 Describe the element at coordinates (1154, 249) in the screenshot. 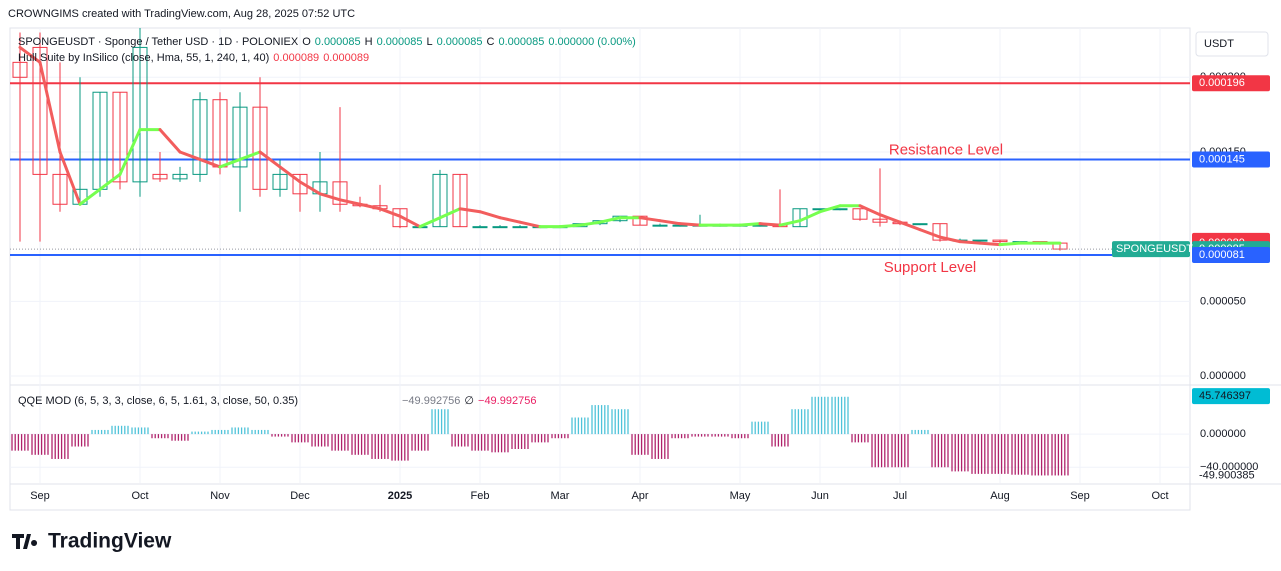

I see `symbol-tag: SPONGEUSDT` at that location.